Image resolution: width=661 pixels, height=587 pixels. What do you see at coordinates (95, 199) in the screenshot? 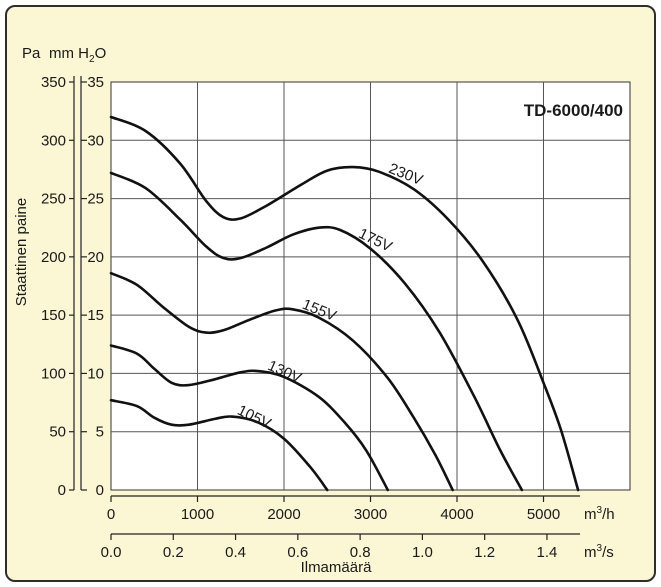
I see `mm-tick-label: 25` at bounding box center [95, 199].